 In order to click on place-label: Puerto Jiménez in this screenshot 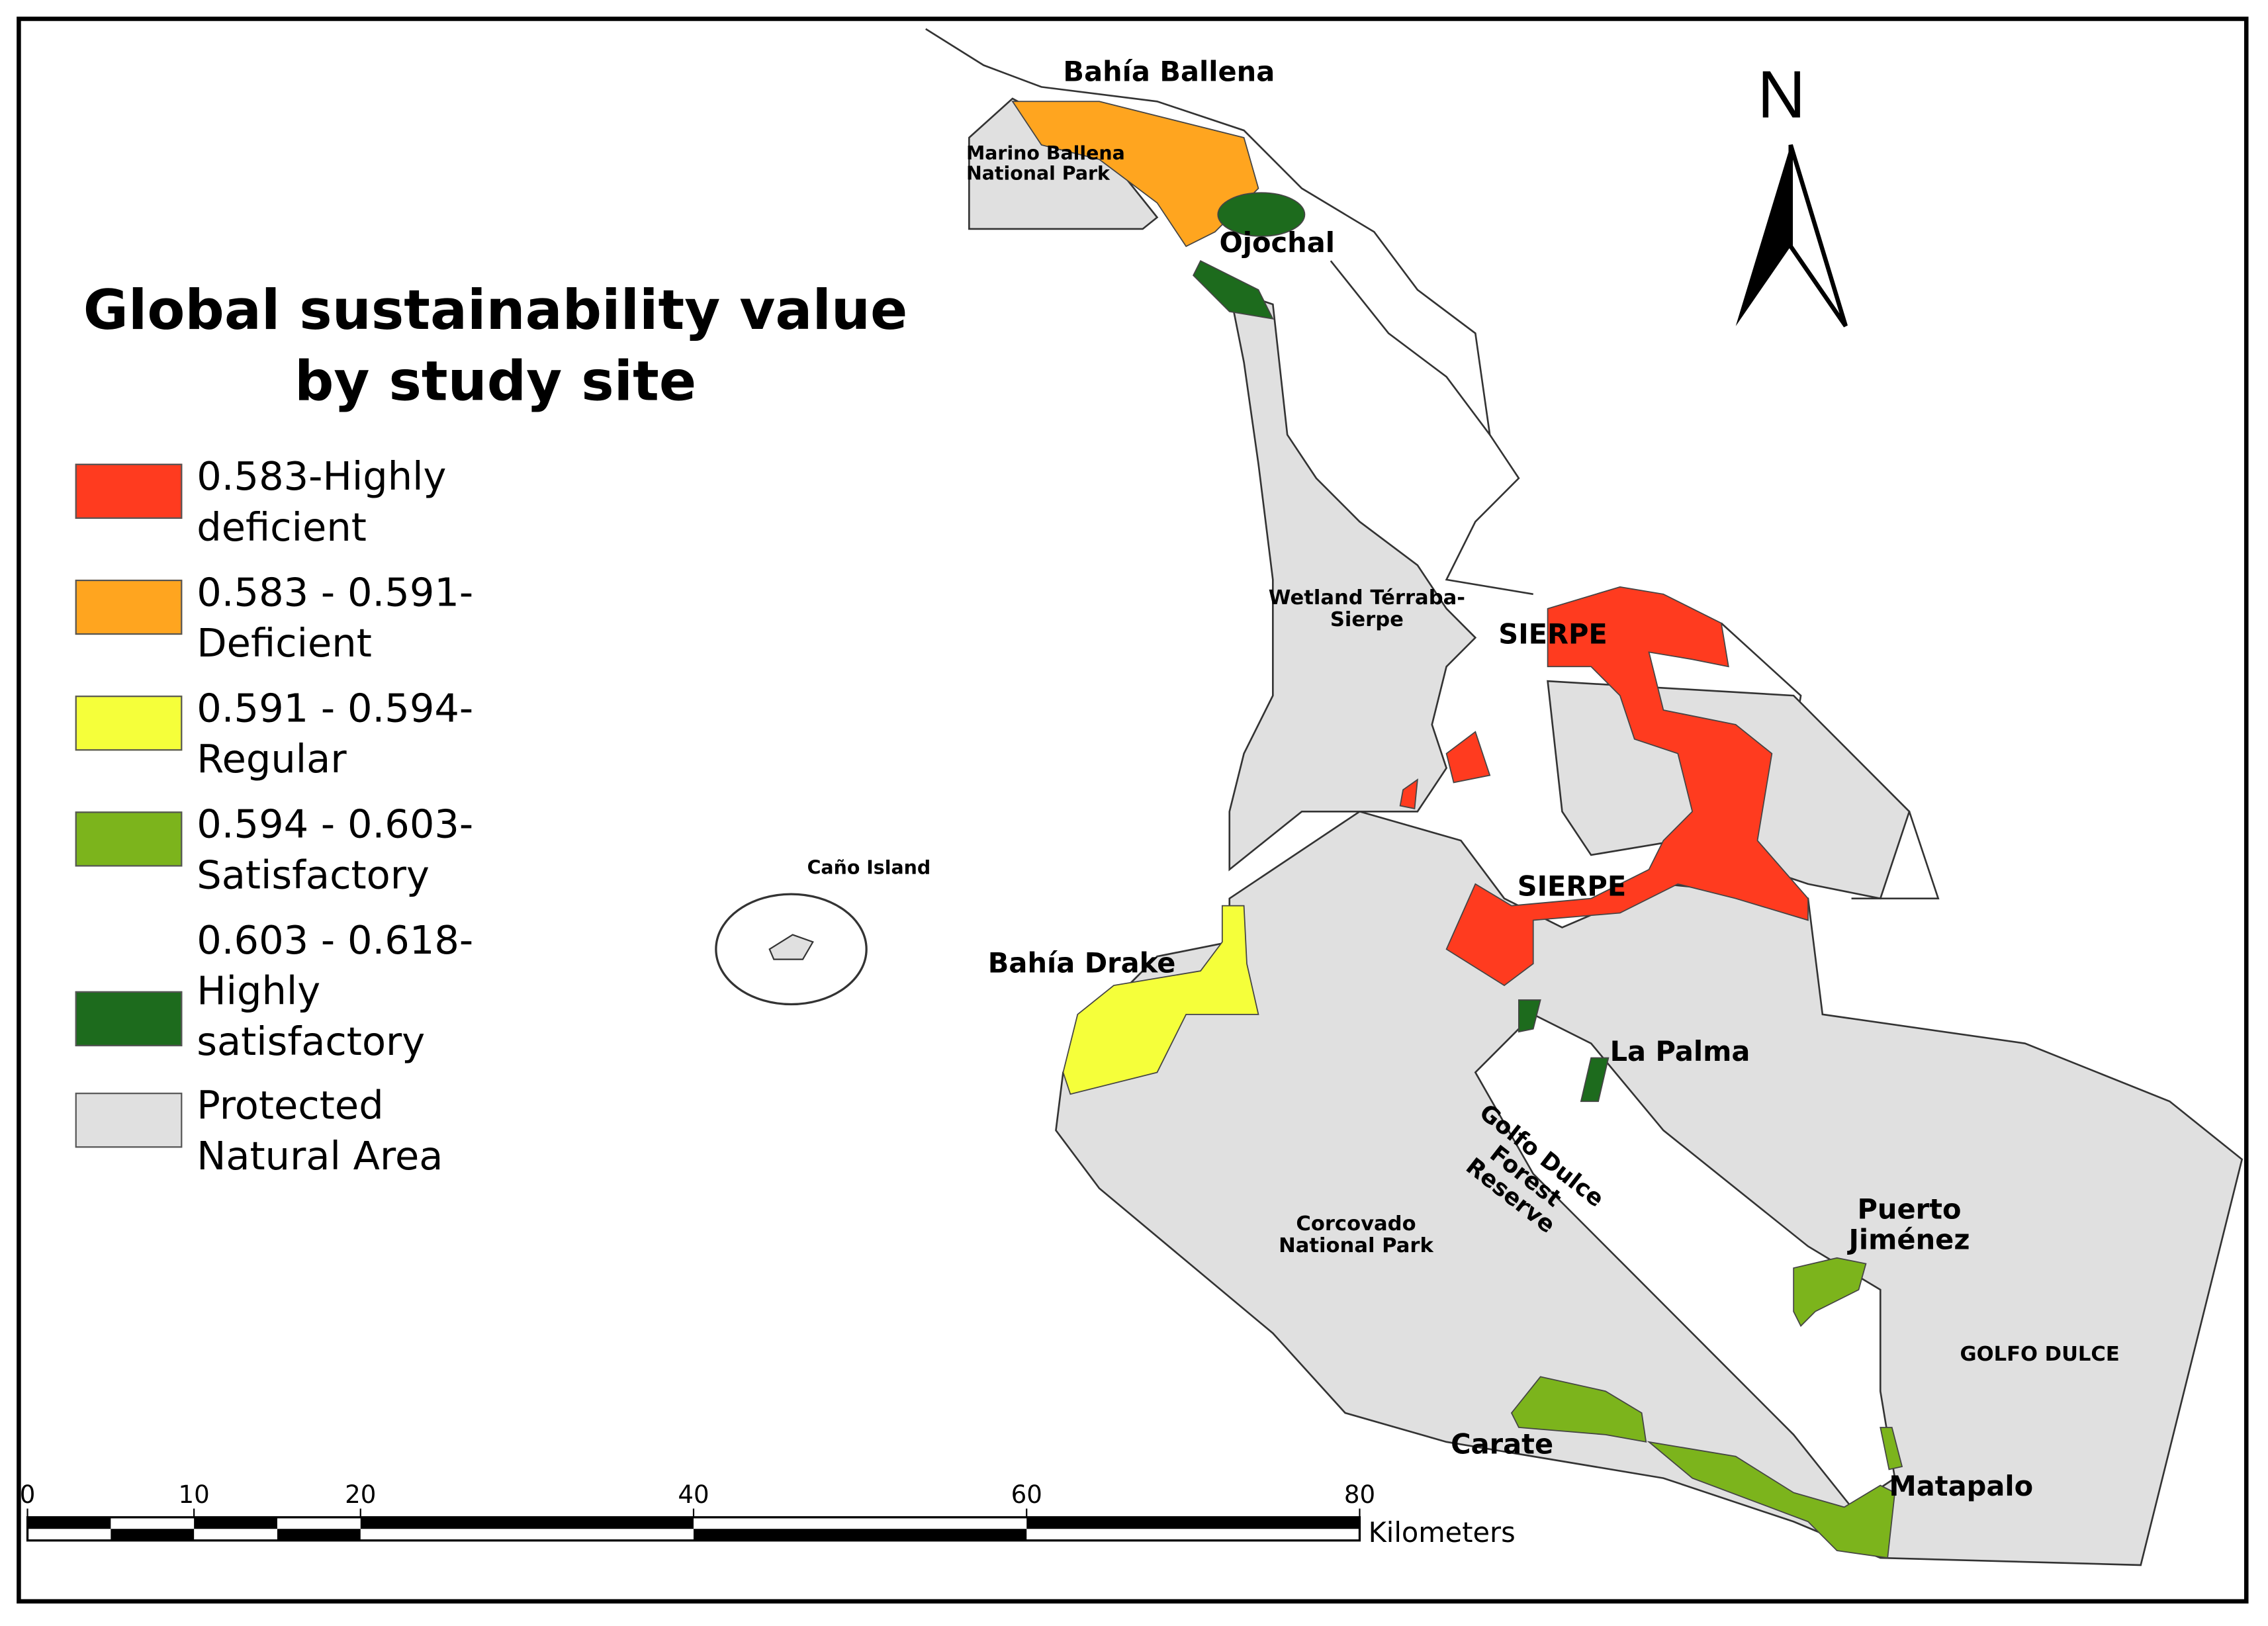, I will do `click(1909, 1225)`.